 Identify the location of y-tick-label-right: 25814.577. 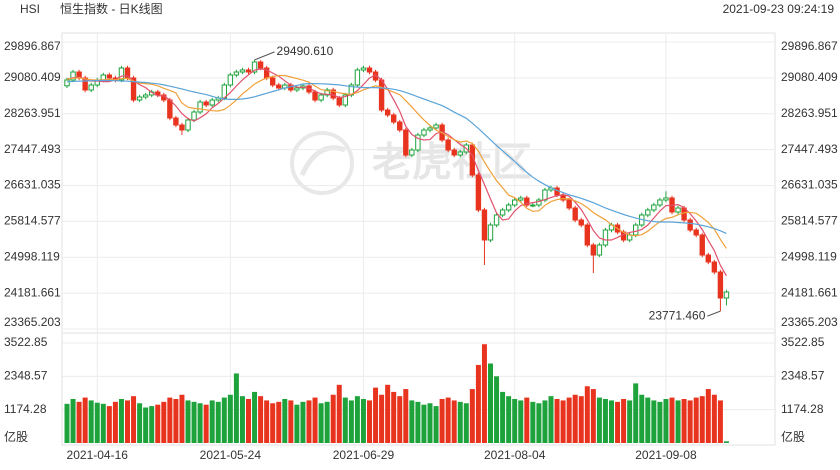
(809, 221).